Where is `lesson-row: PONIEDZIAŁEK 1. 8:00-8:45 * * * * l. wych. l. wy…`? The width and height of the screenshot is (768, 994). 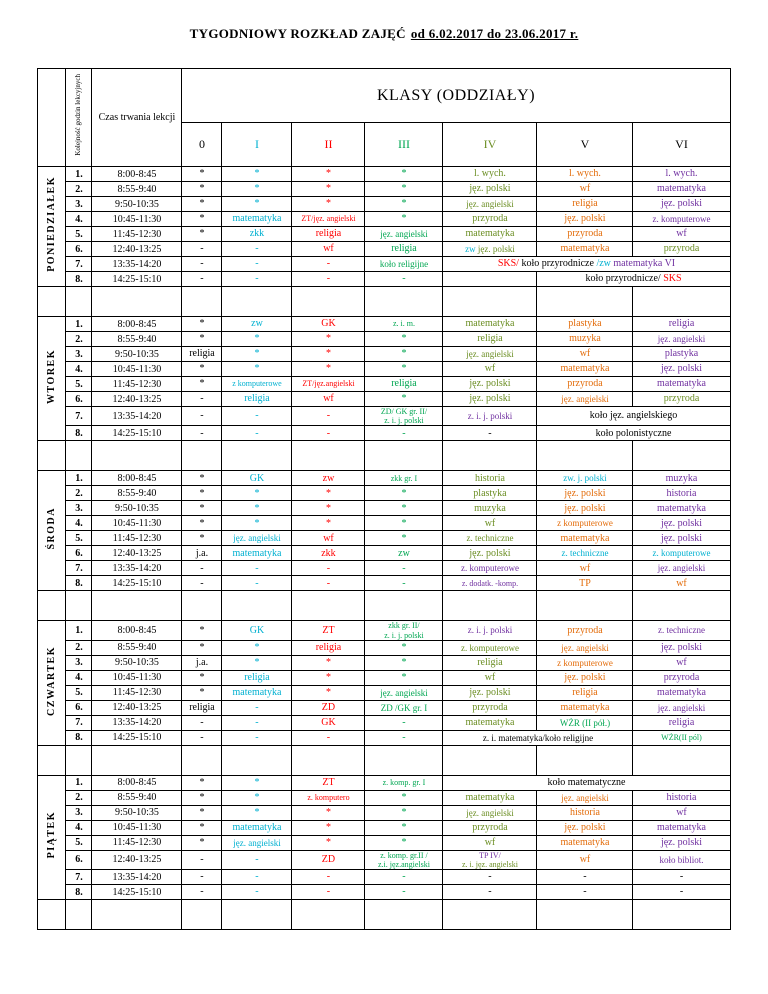
lesson-row: PONIEDZIAŁEK 1. 8:00-8:45 * * * * l. wych. l. wy… is located at coordinates (384, 226).